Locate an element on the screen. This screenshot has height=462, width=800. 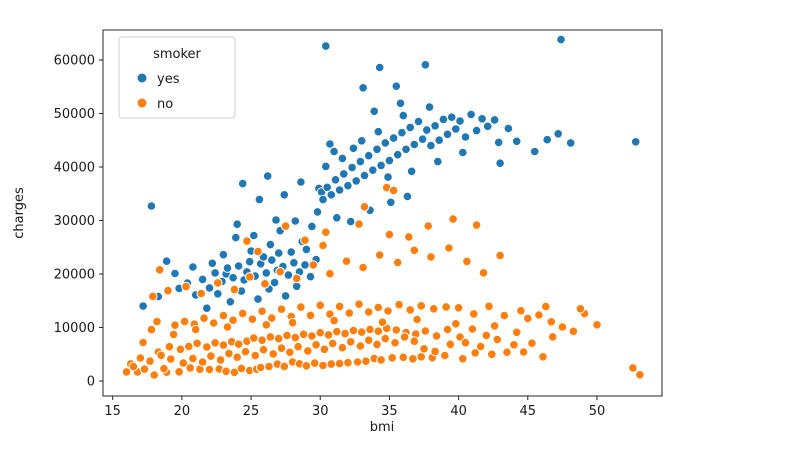
x-tick-label: 30 is located at coordinates (320, 411).